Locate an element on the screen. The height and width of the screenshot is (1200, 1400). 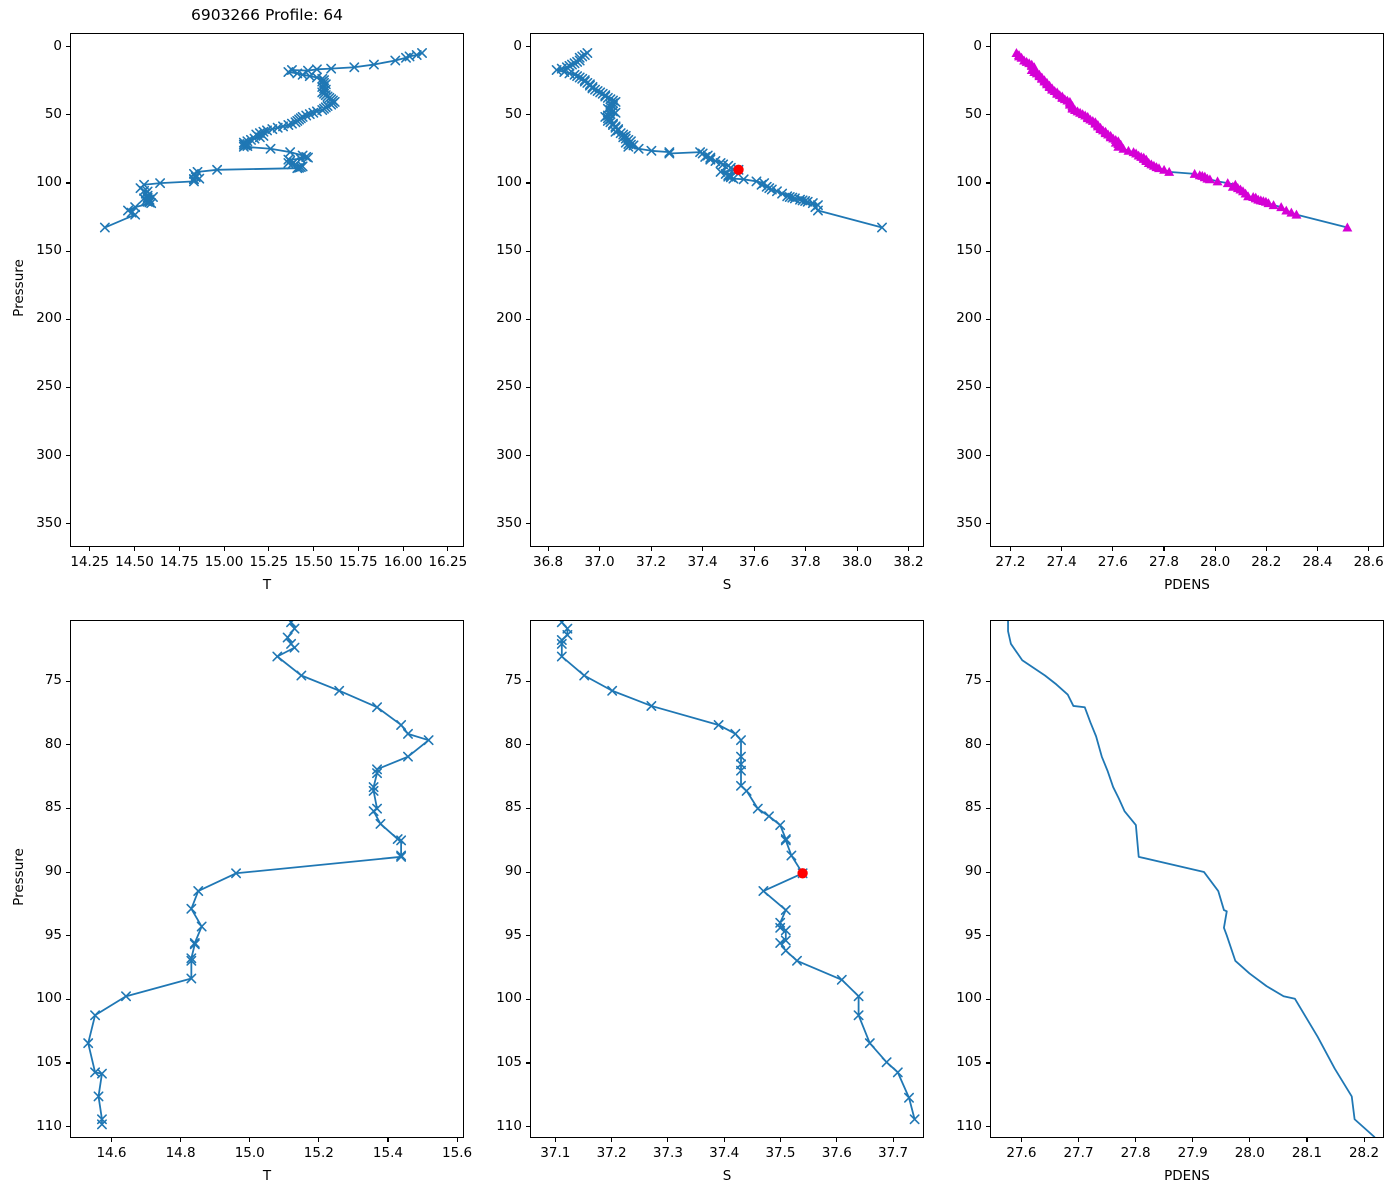
x-tick-label: 14.50 is located at coordinates (134, 562).